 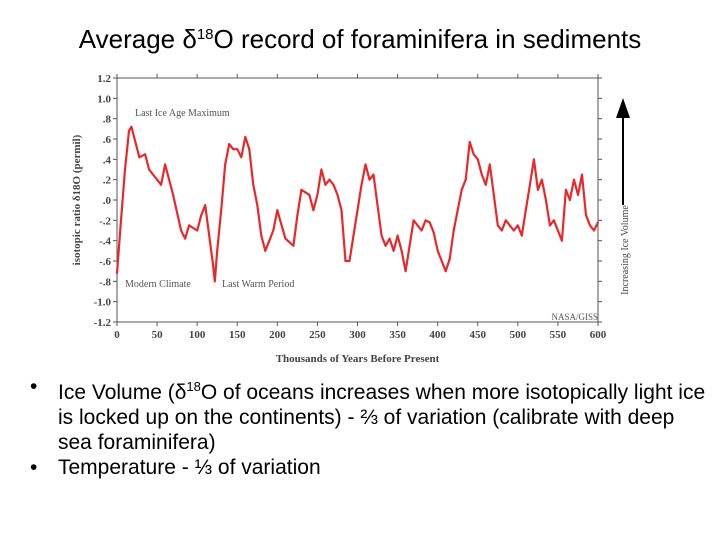 I want to click on x-tick-label: 50, so click(x=158, y=335).